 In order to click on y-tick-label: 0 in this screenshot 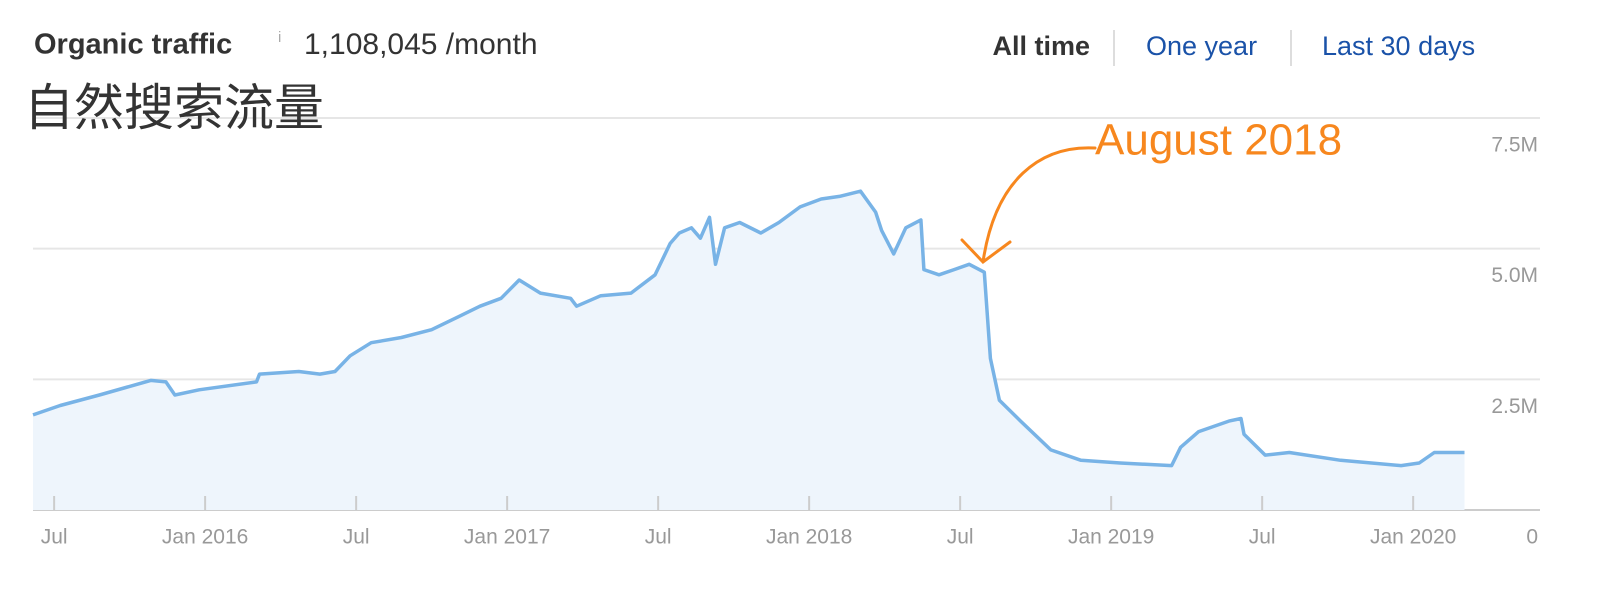, I will do `click(1532, 537)`.